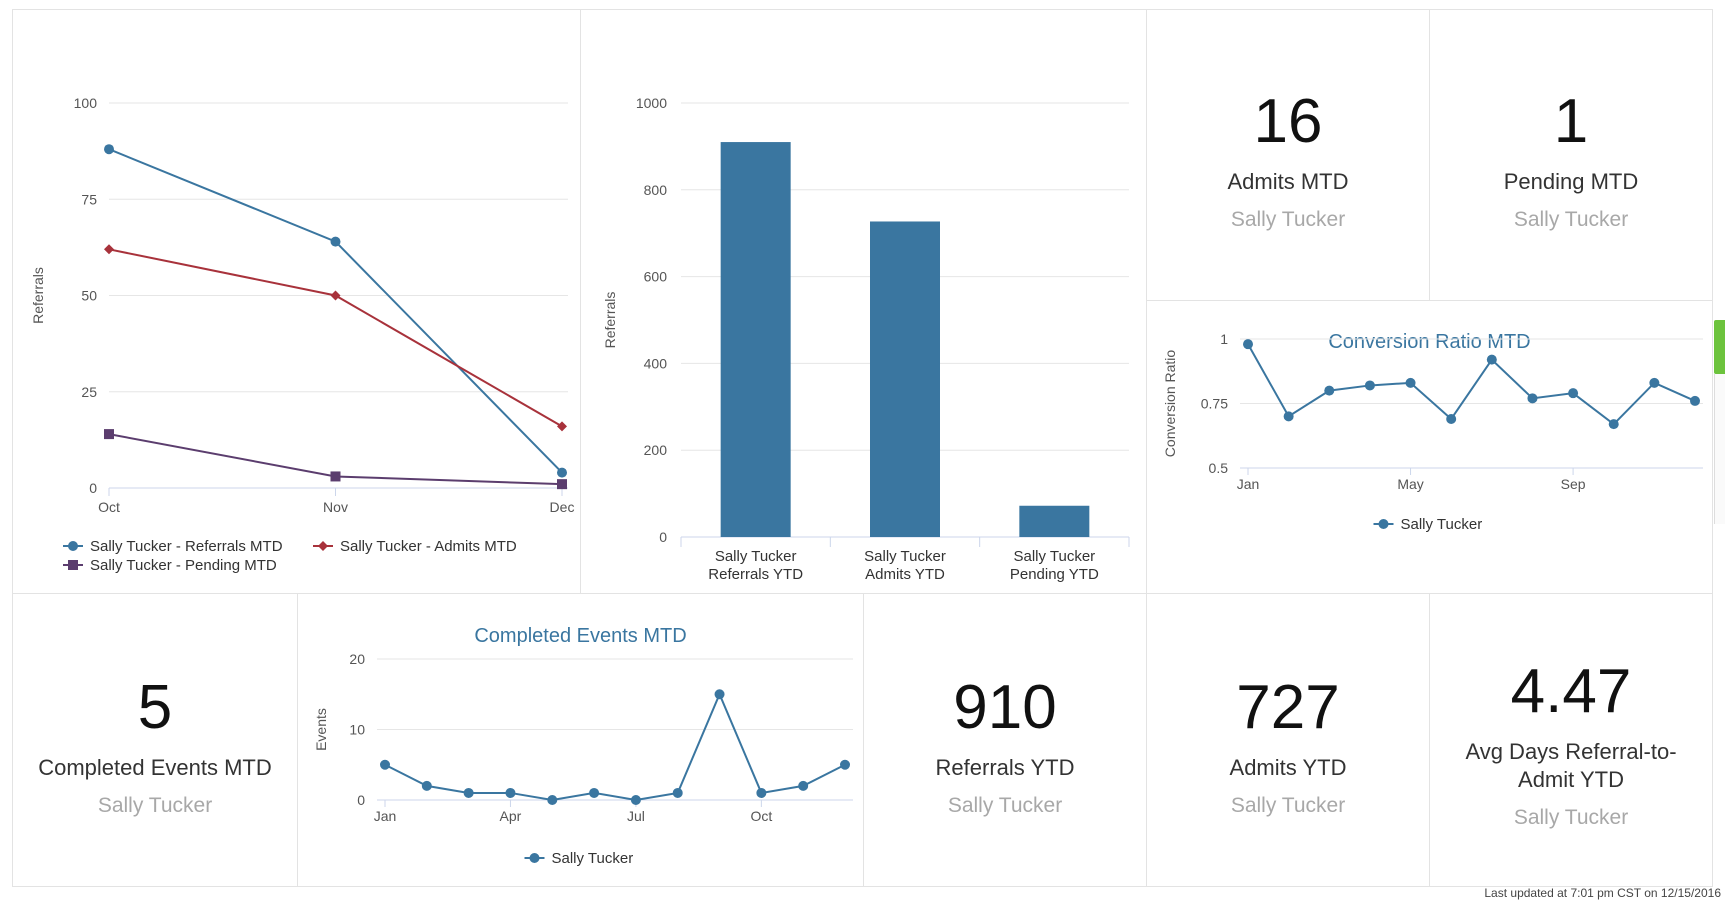 The width and height of the screenshot is (1725, 900). I want to click on x-tick-label: May, so click(1410, 484).